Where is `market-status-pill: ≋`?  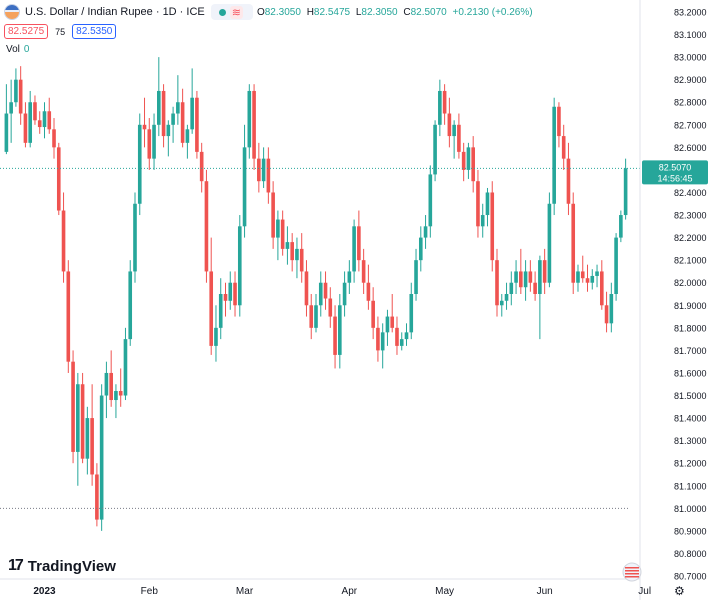
market-status-pill: ≋ is located at coordinates (231, 12).